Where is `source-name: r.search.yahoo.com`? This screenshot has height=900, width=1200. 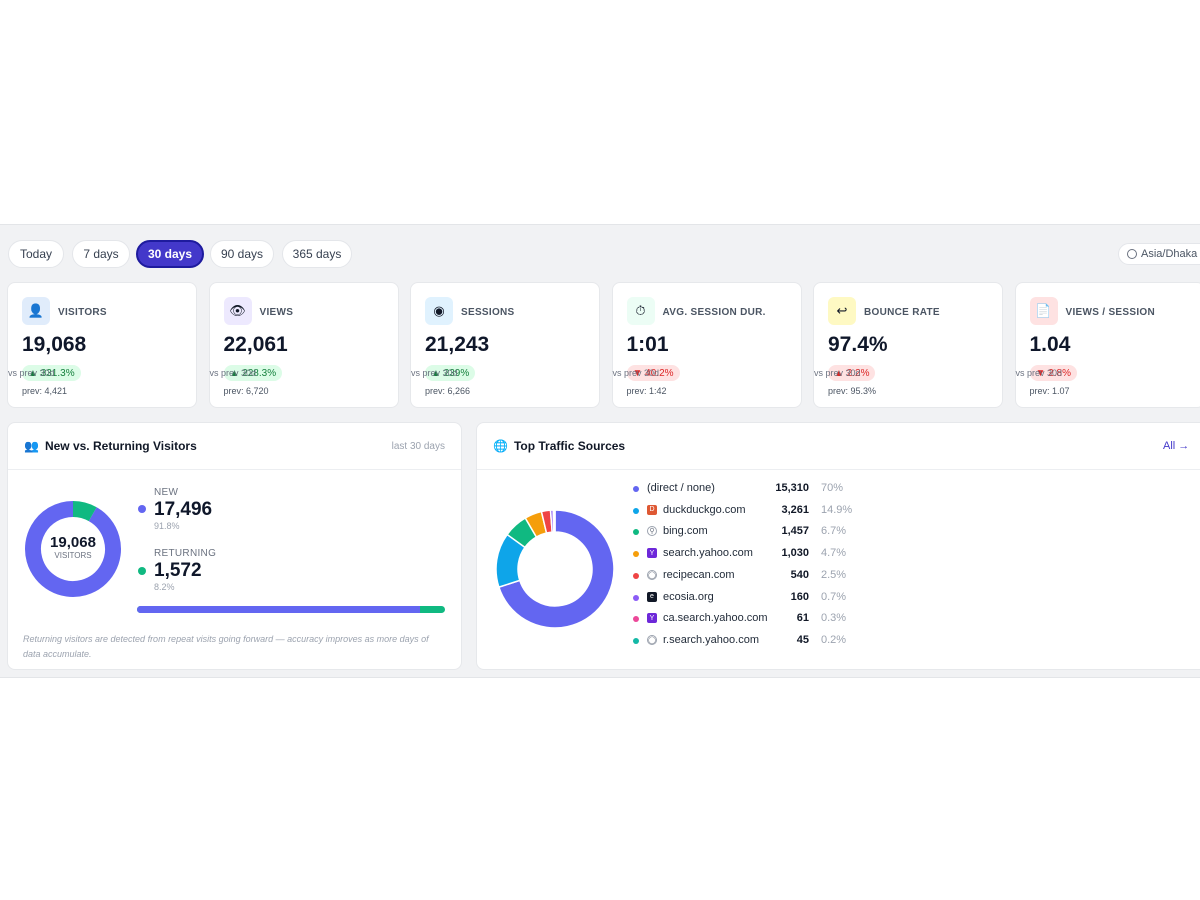 source-name: r.search.yahoo.com is located at coordinates (711, 639).